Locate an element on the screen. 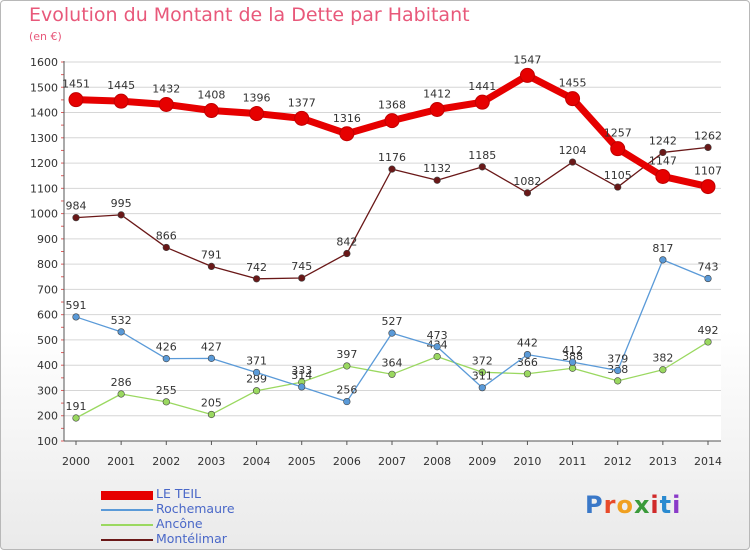  y-tick-label: 500 is located at coordinates (47, 340).